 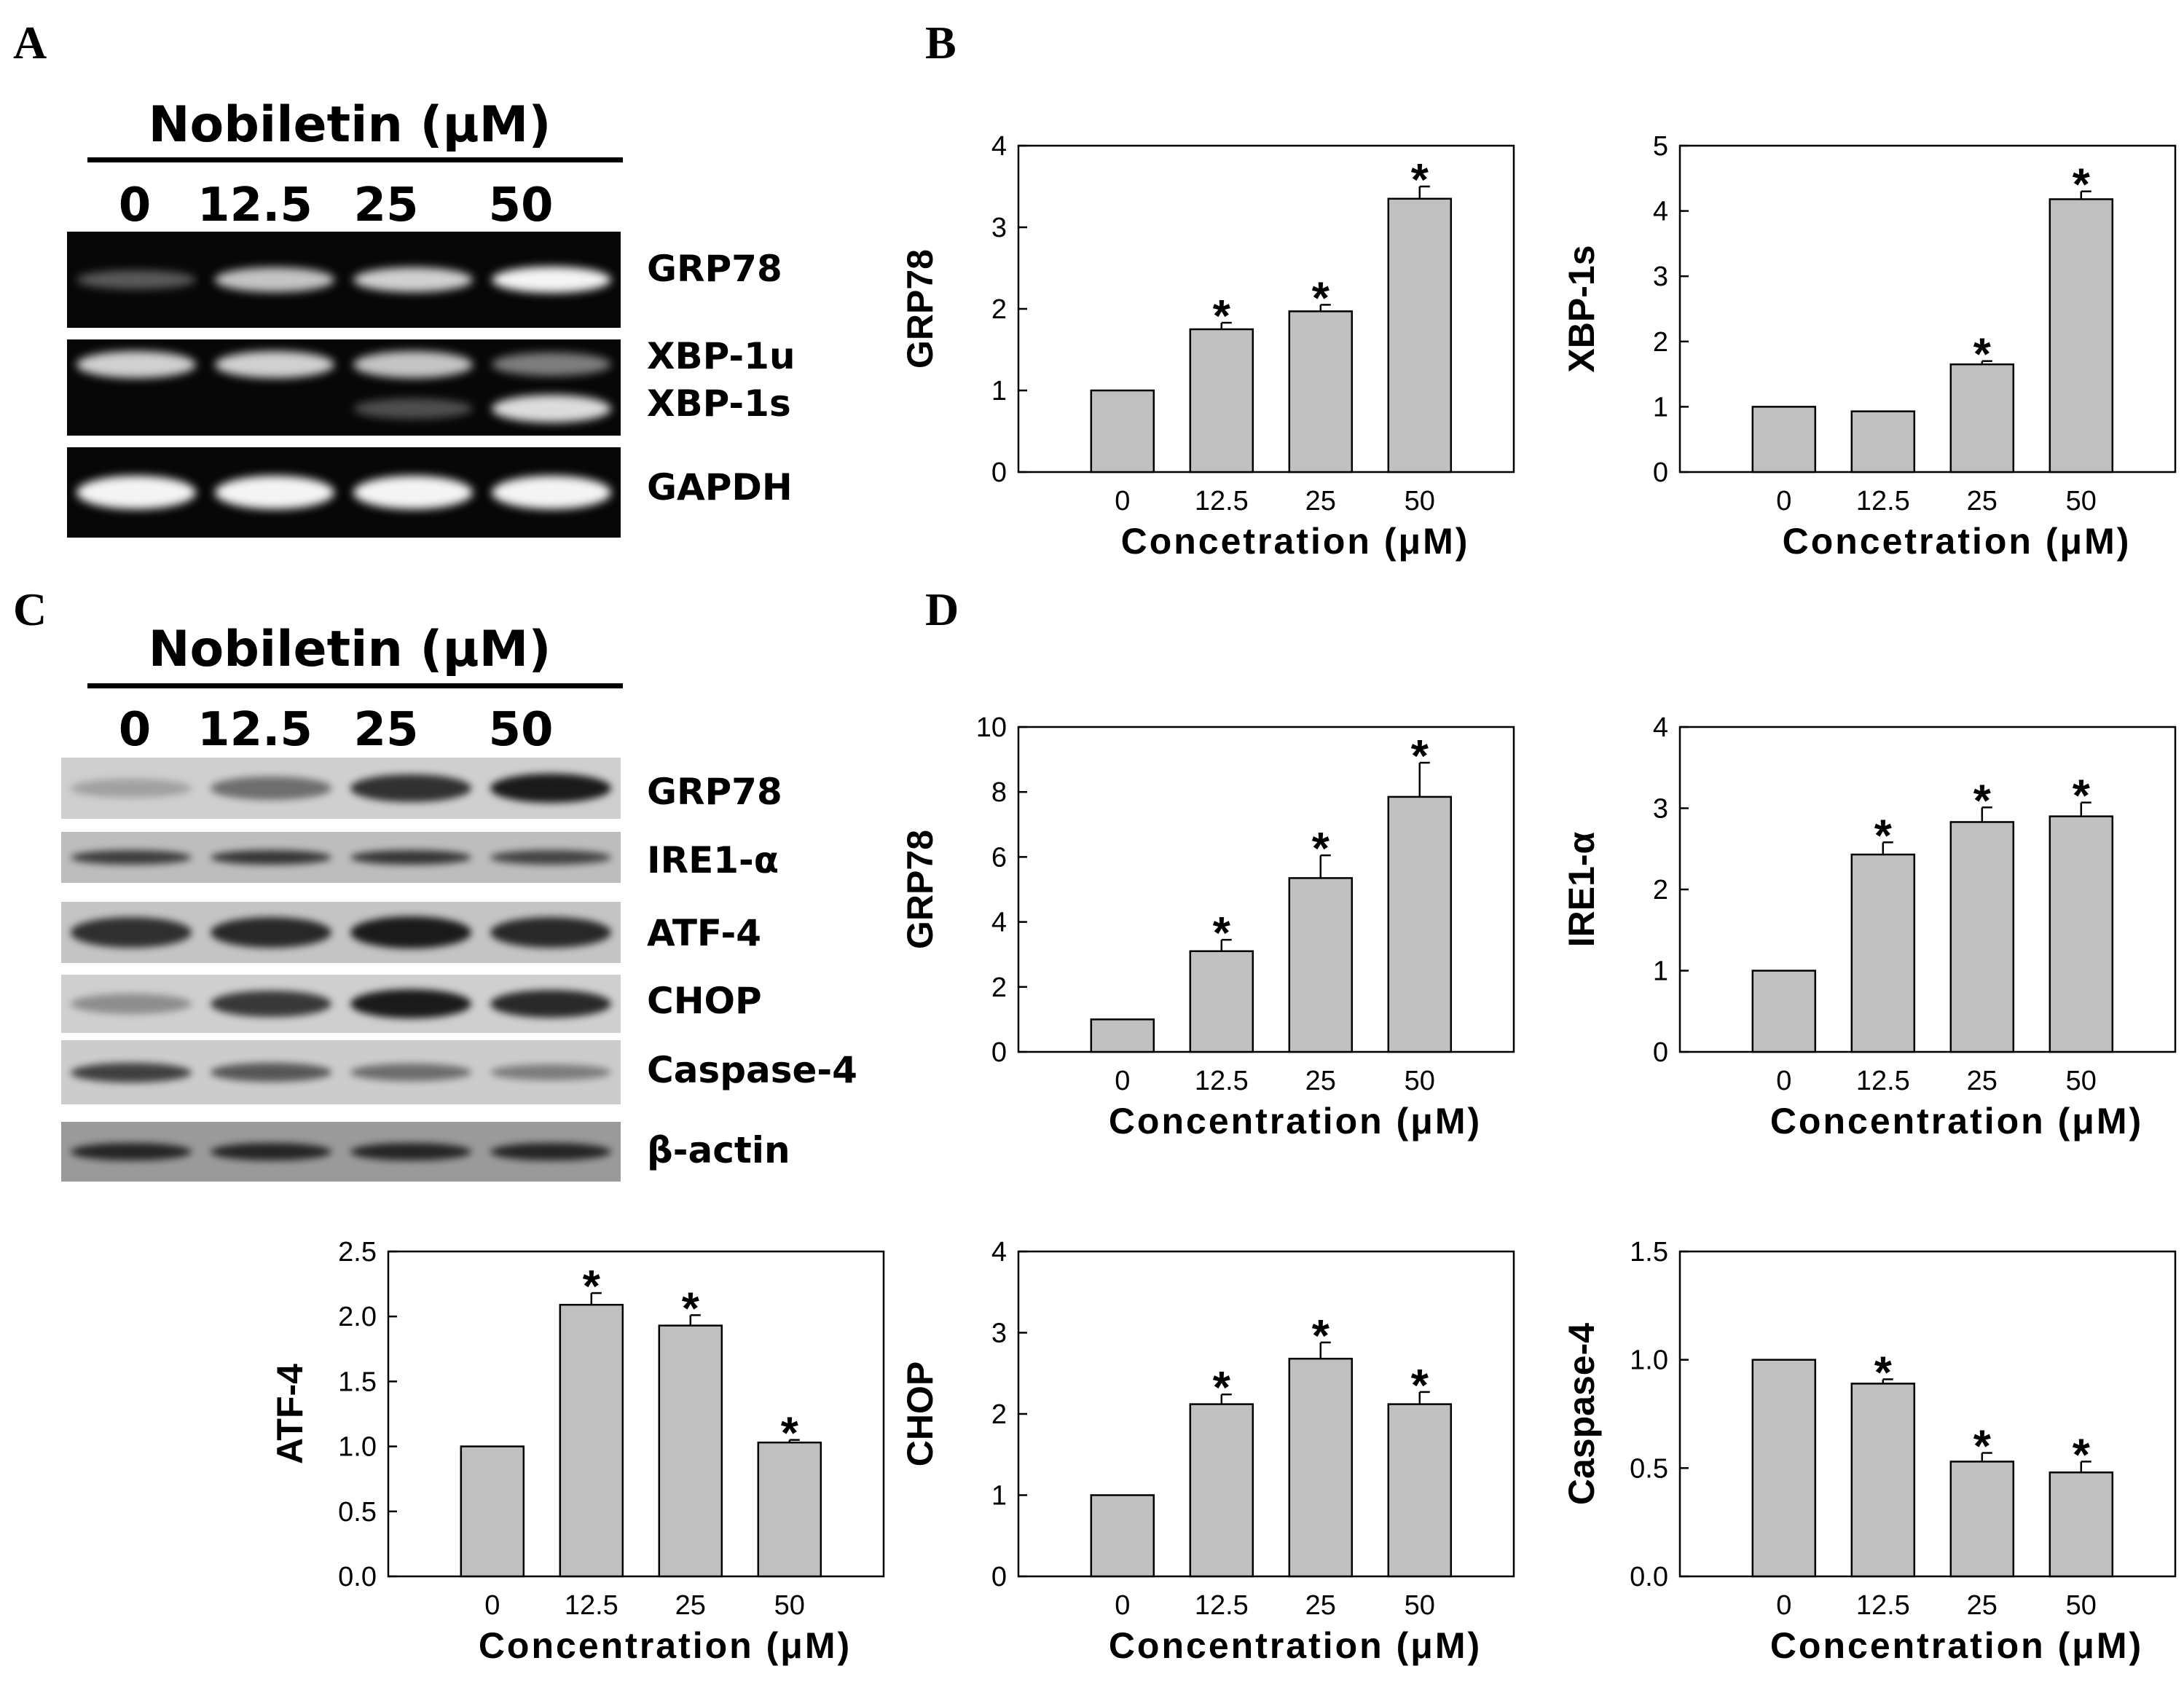 What do you see at coordinates (1581, 889) in the screenshot?
I see `y-axis-label: IRE1-α` at bounding box center [1581, 889].